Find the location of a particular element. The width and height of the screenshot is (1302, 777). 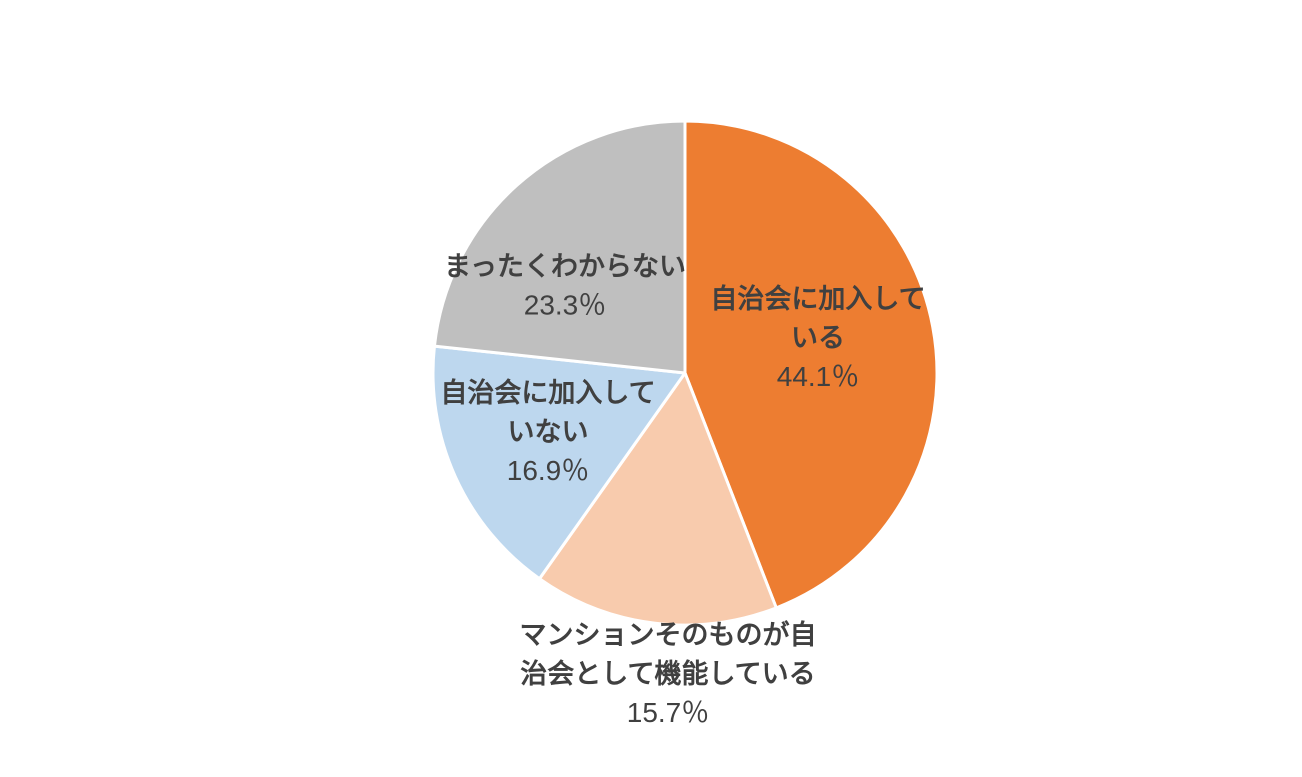

slice-value-label: 44.1％ is located at coordinates (818, 376).